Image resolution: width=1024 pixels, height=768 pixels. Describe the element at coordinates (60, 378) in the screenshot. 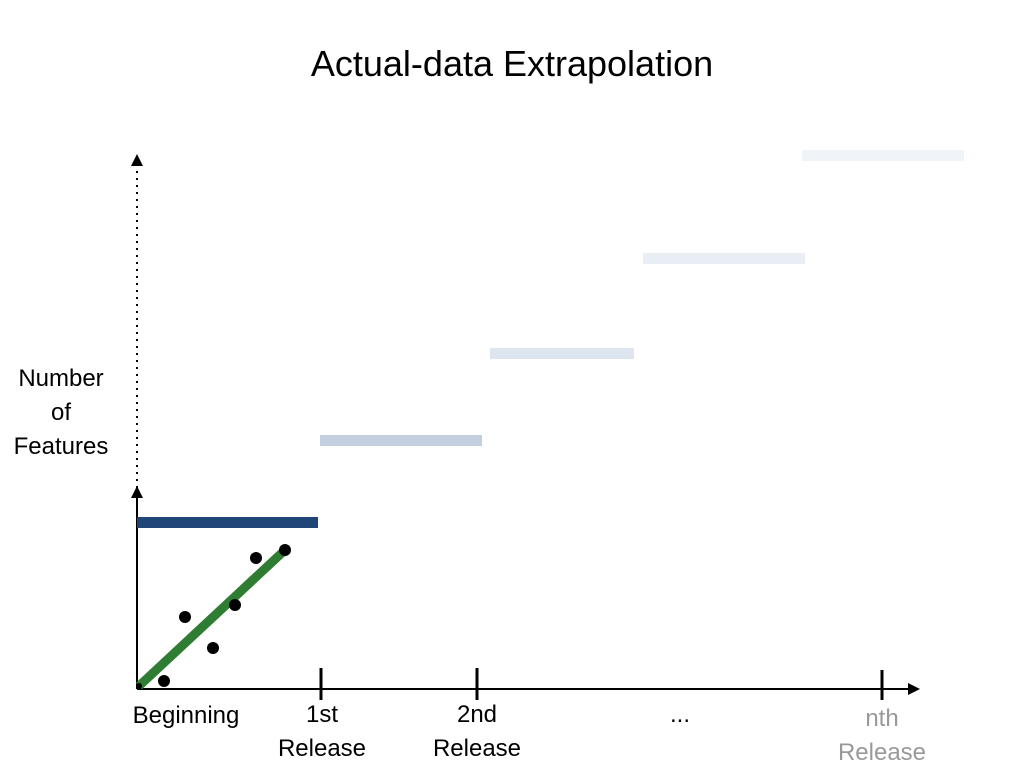

I see `y-axis-label-line: Number` at that location.